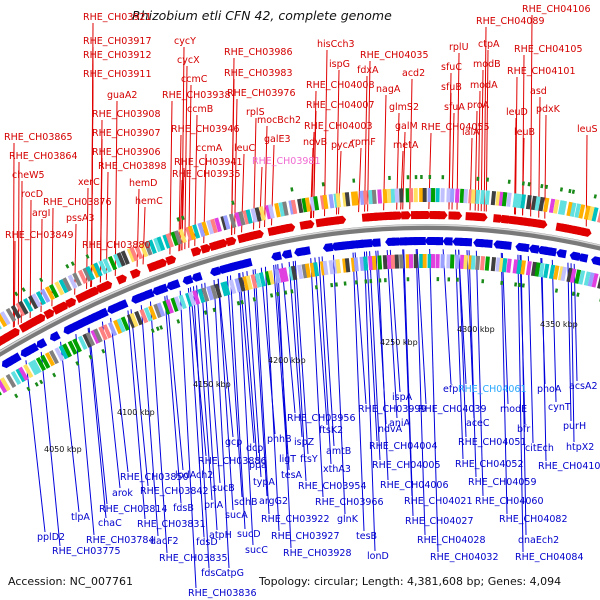 This screenshot has height=600, width=600. Describe the element at coordinates (273, 501) in the screenshot. I see `label-argG2: argG2` at that location.